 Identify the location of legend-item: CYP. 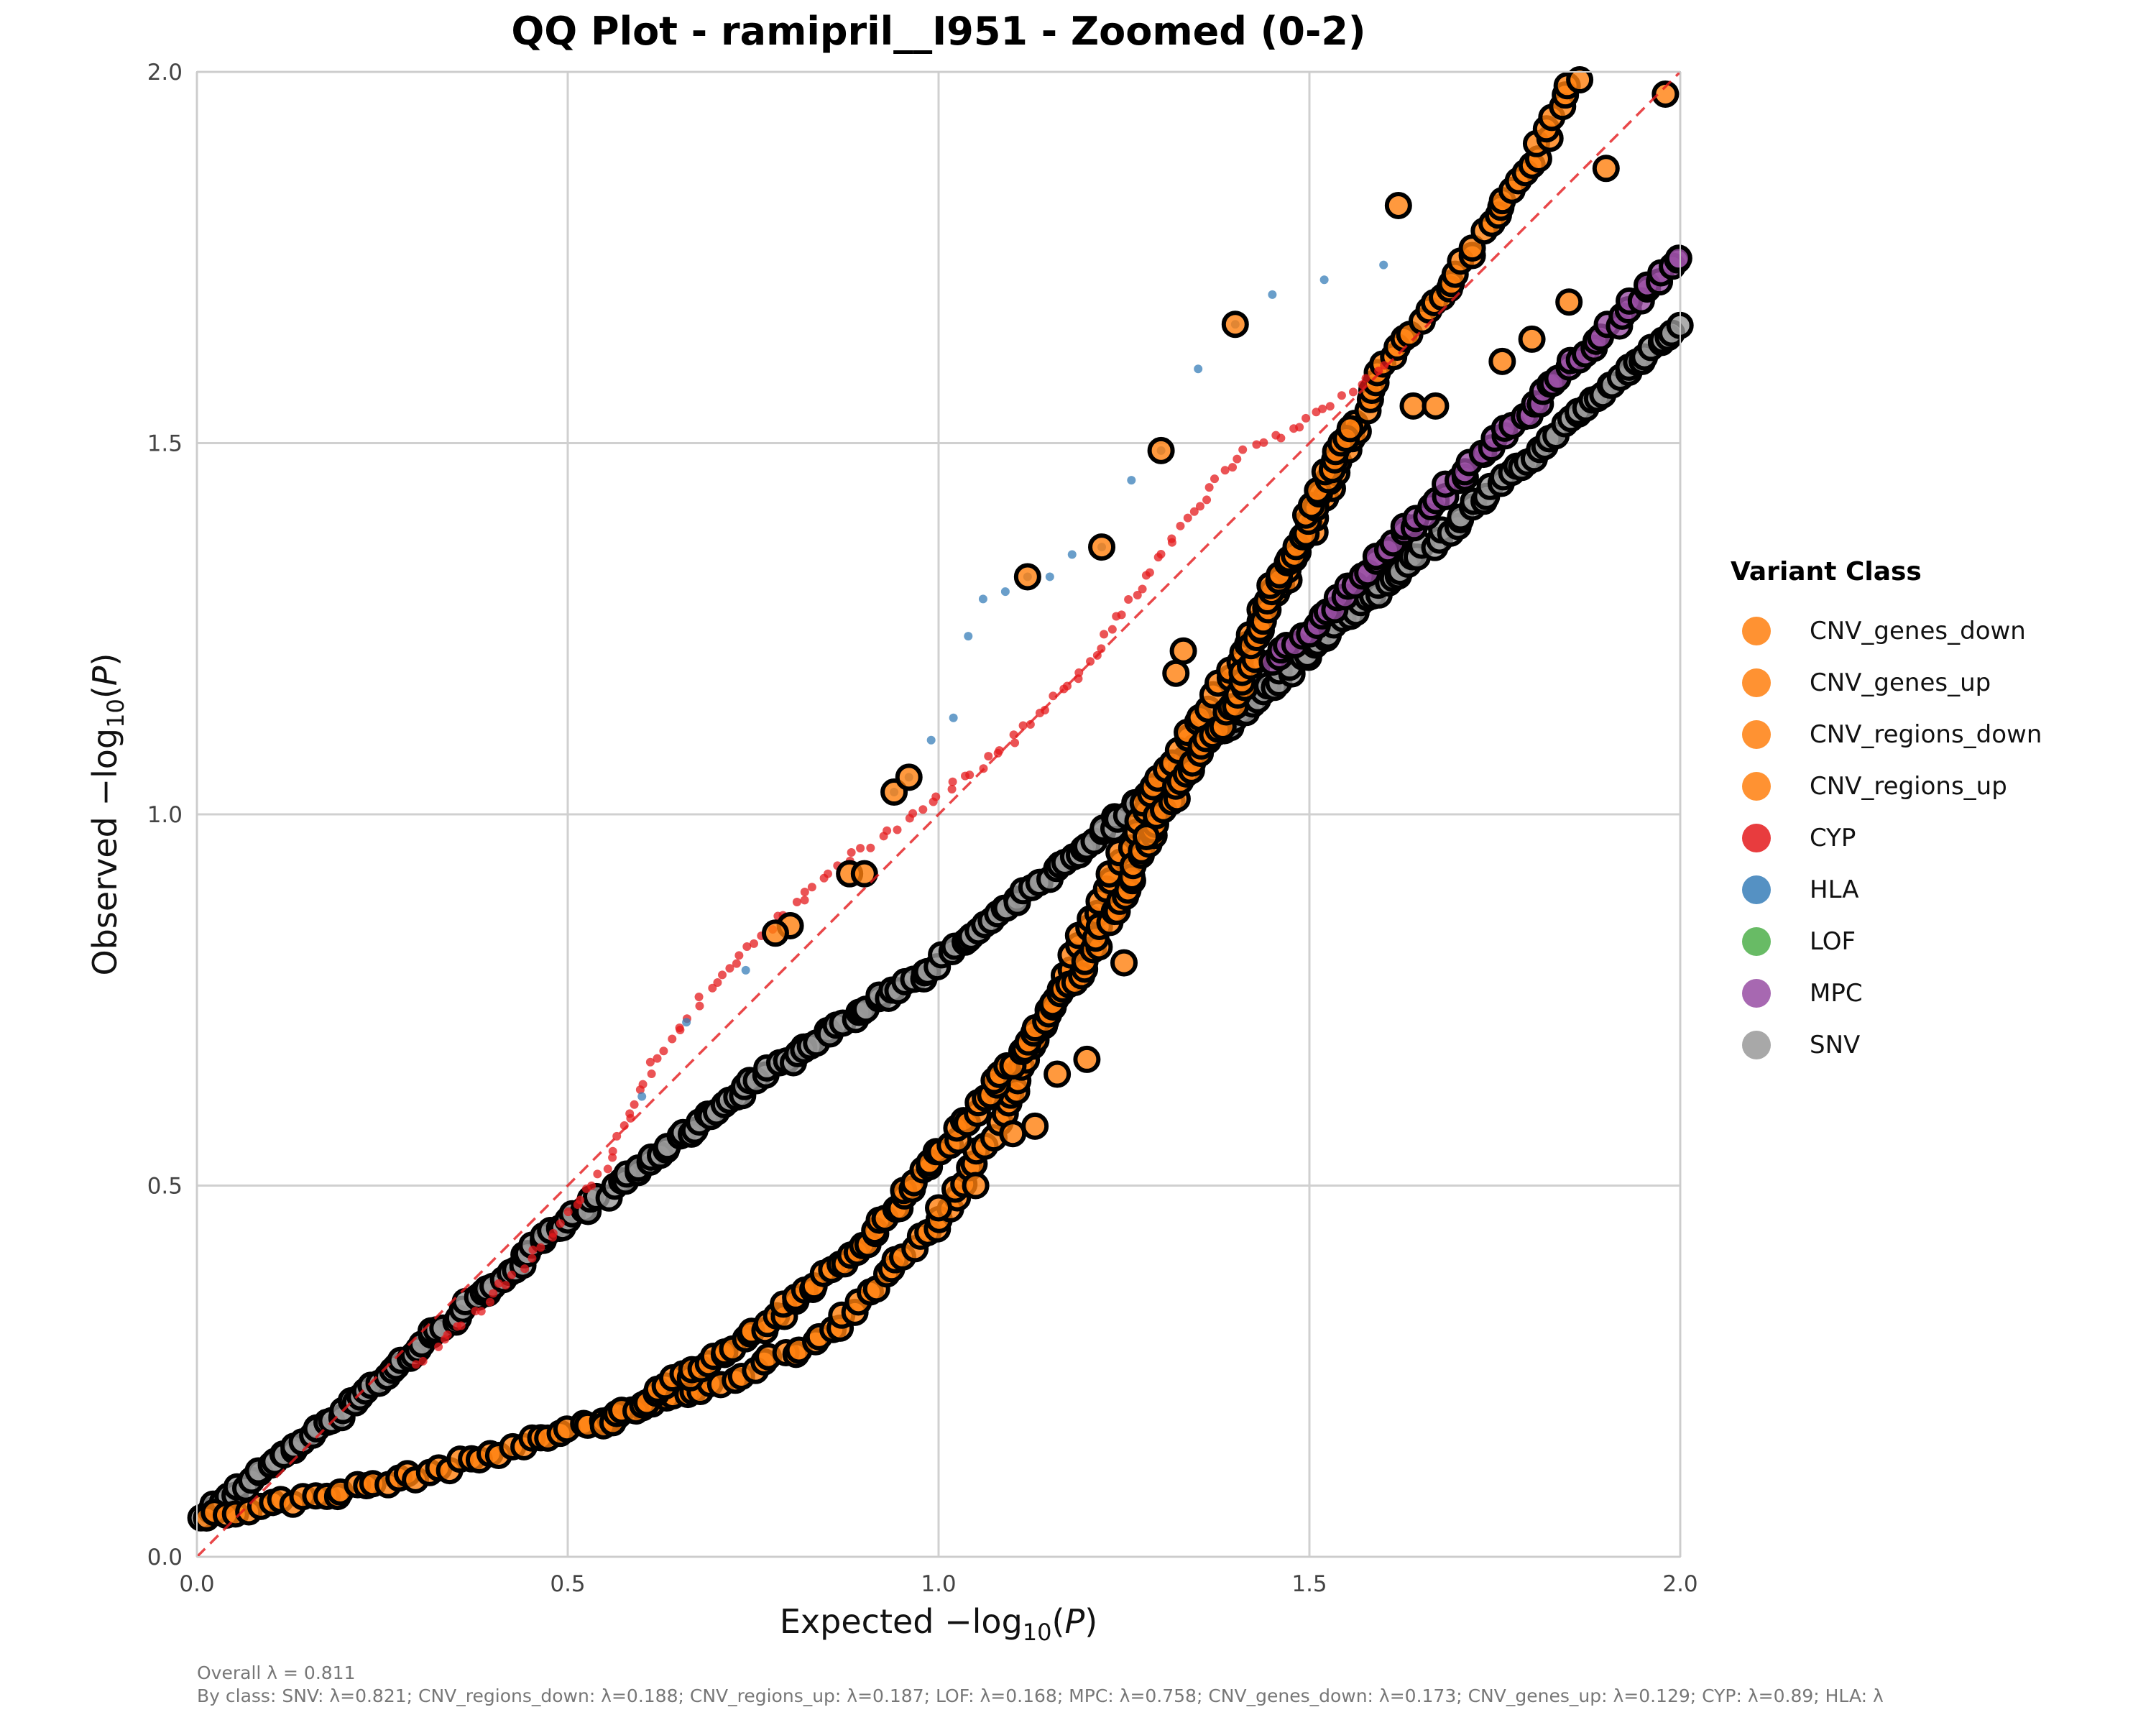
(1886, 838).